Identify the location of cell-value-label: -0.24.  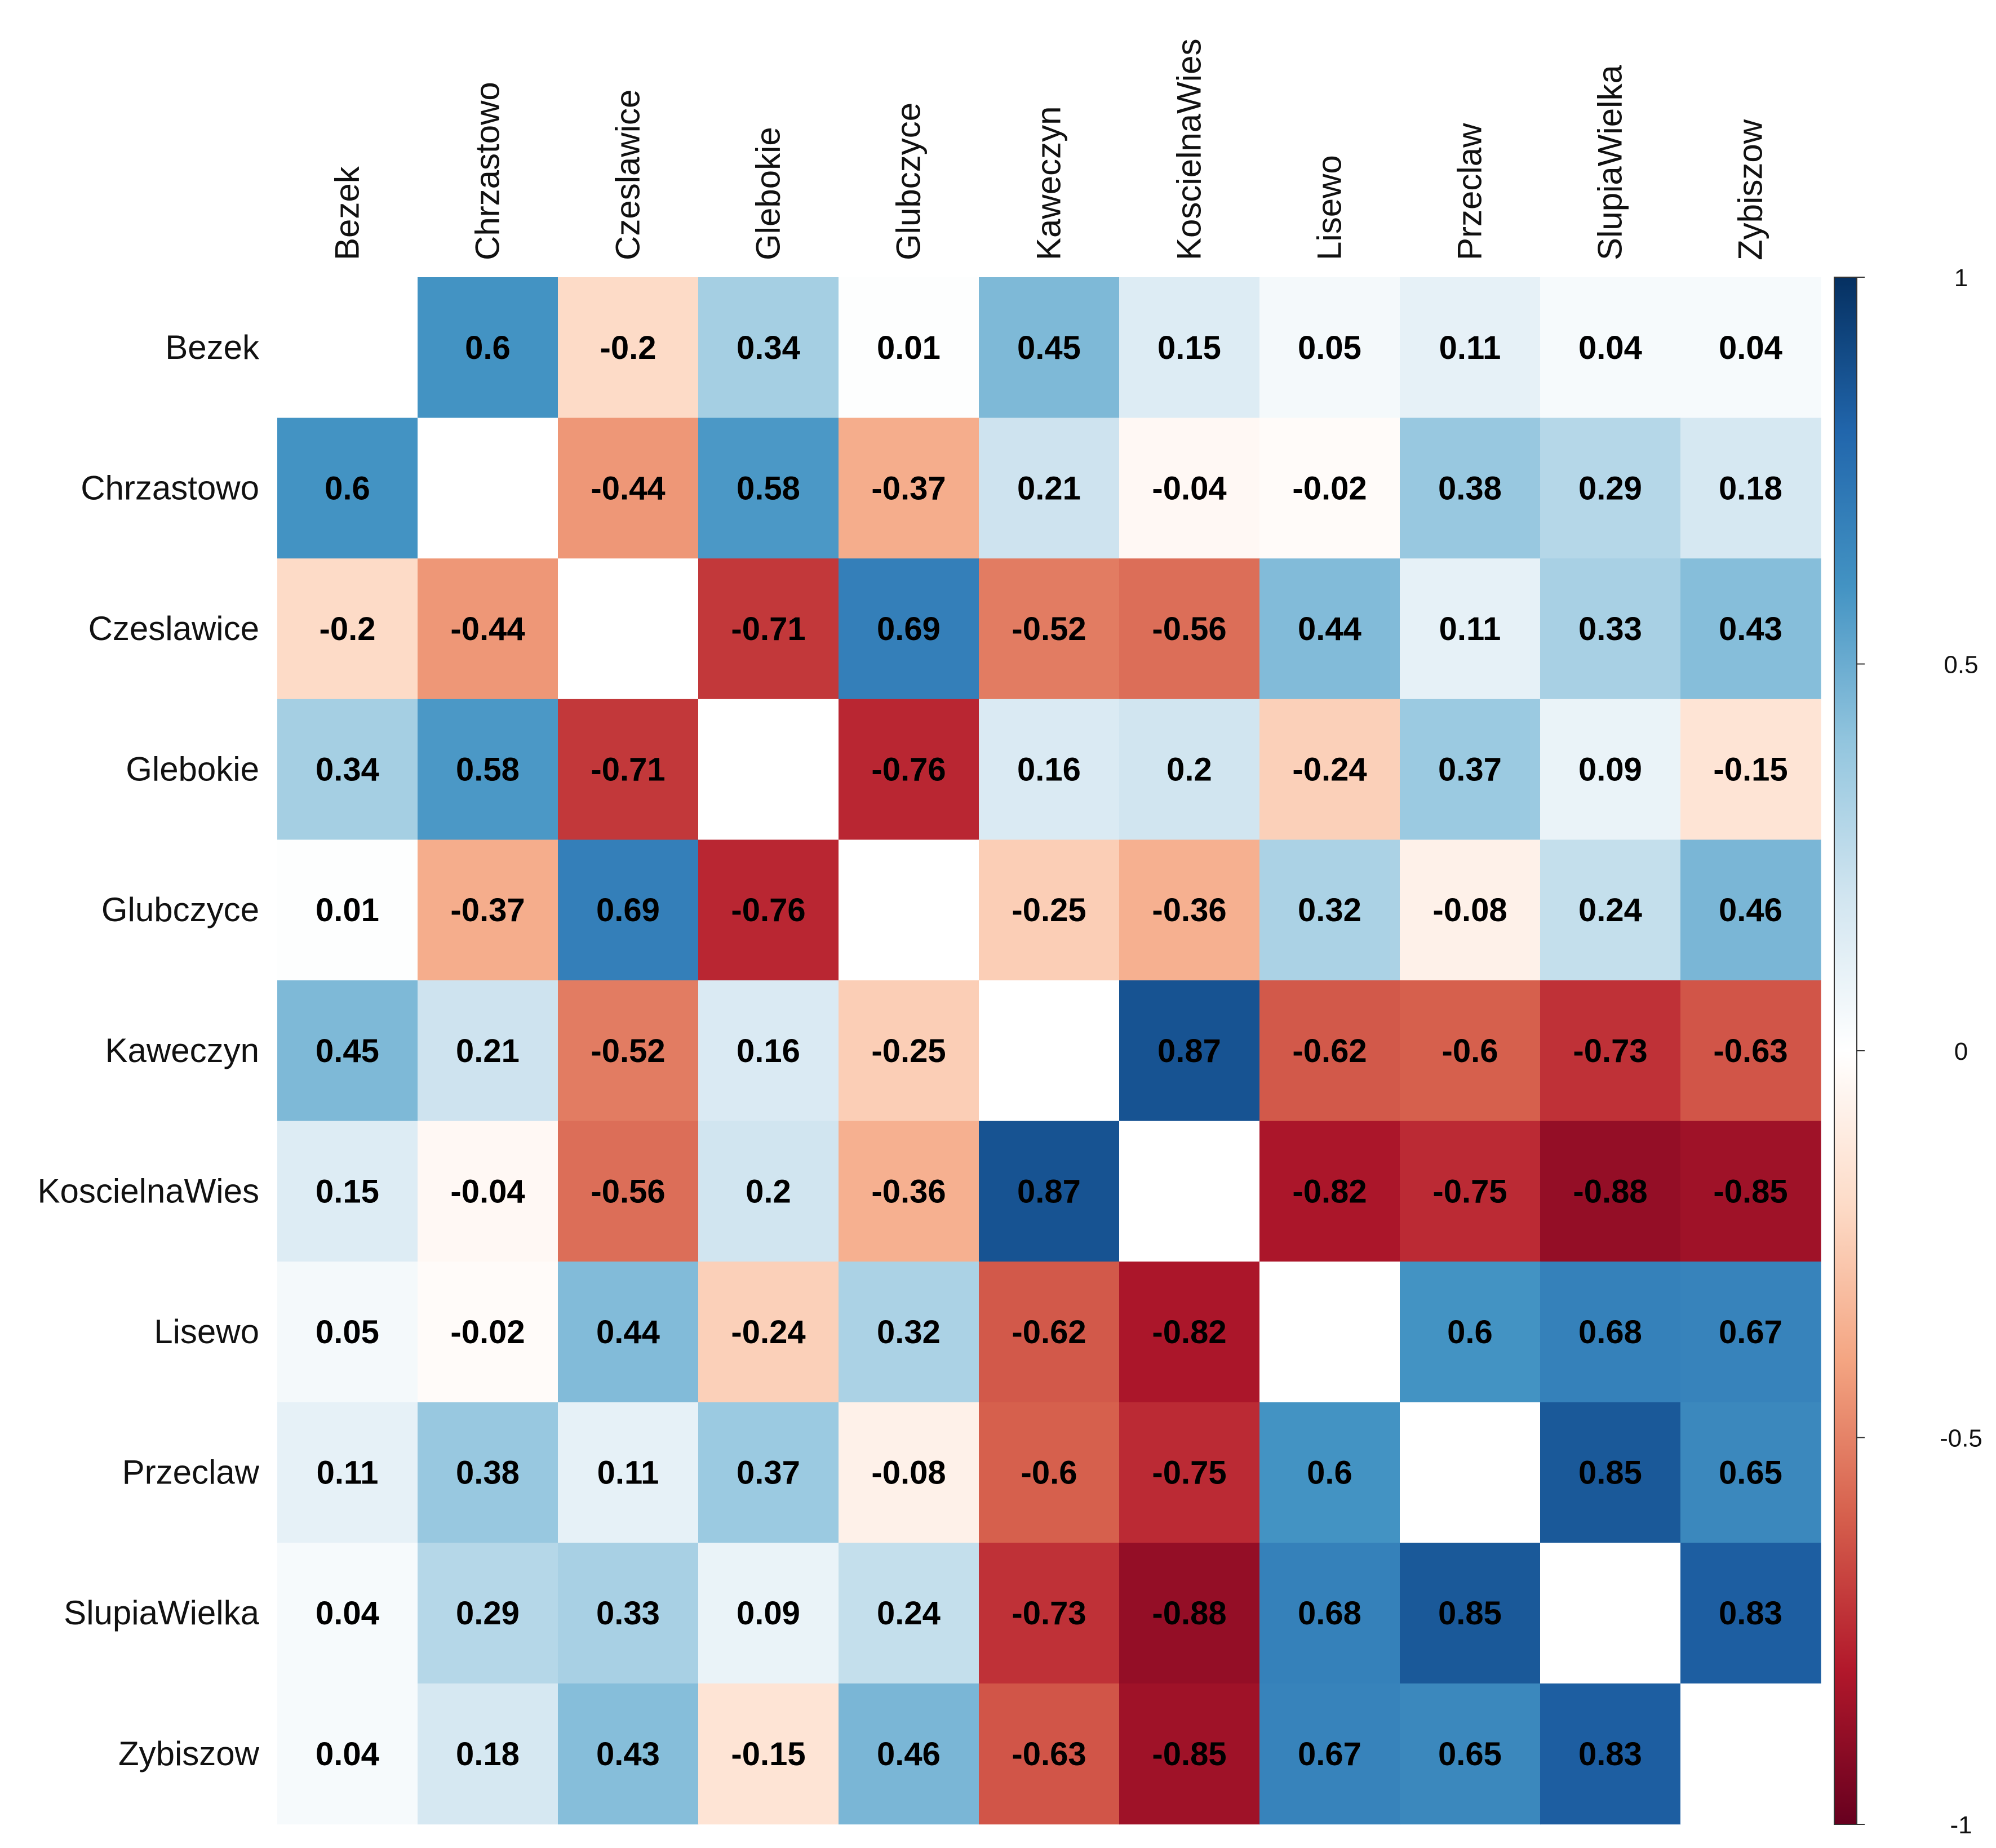
(768, 1332).